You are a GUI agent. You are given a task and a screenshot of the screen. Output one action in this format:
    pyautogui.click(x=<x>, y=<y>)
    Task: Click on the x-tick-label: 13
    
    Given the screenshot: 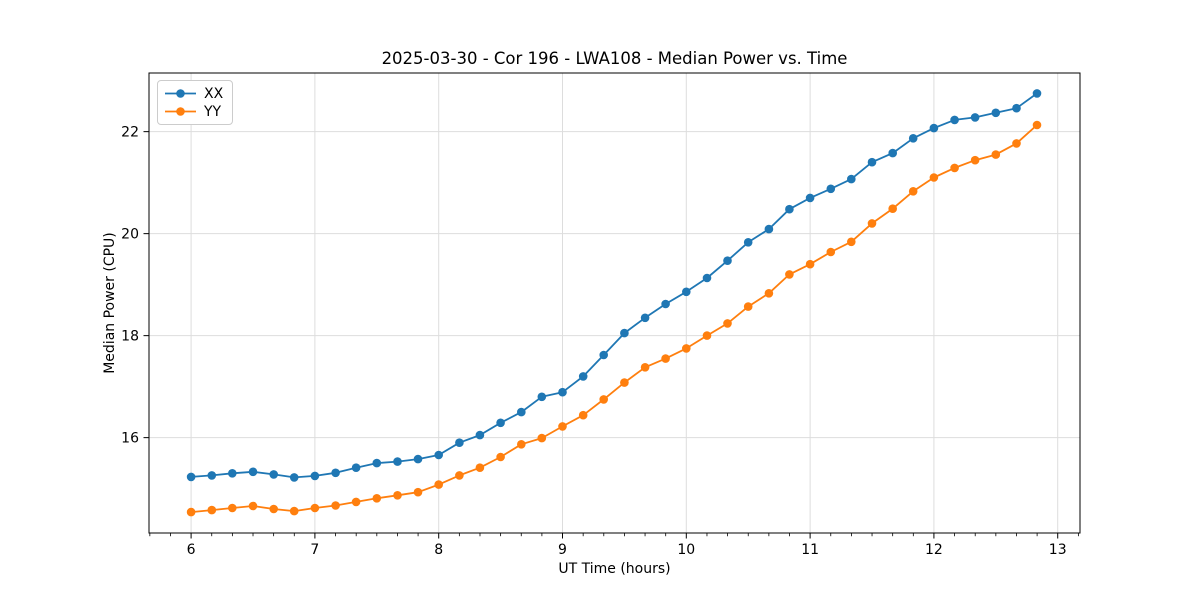 What is the action you would take?
    pyautogui.click(x=1058, y=550)
    